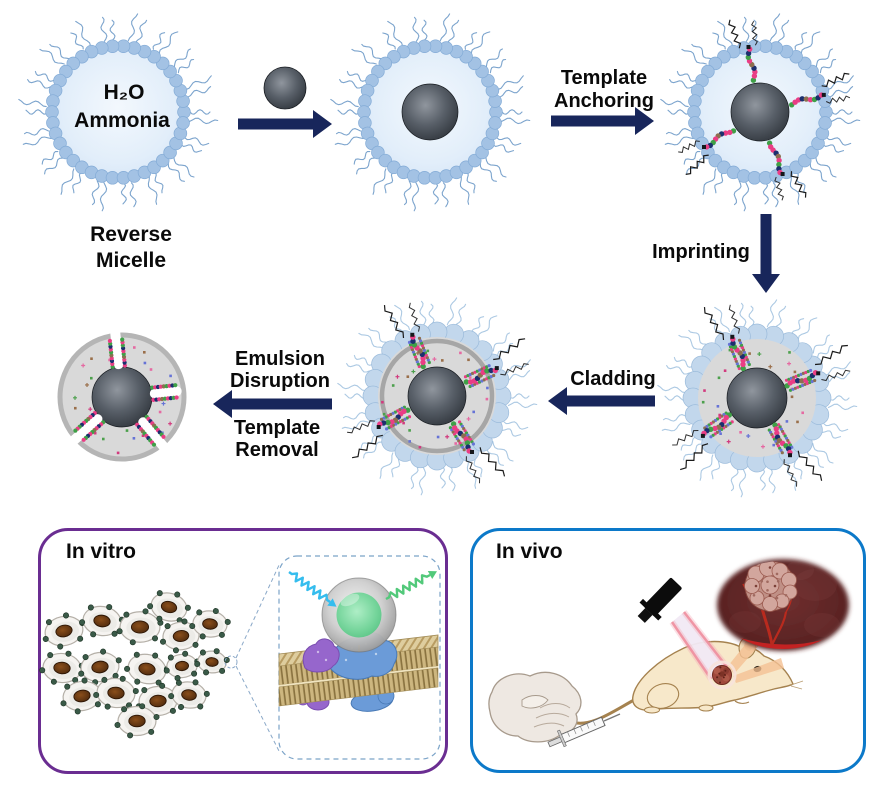  What do you see at coordinates (131, 247) in the screenshot?
I see `reverse-micelle-caption: Reverse Micelle` at bounding box center [131, 247].